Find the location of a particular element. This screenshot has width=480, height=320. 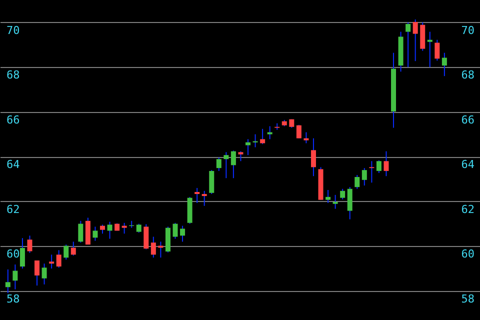

y2-tick-label: 58 is located at coordinates (467, 299).